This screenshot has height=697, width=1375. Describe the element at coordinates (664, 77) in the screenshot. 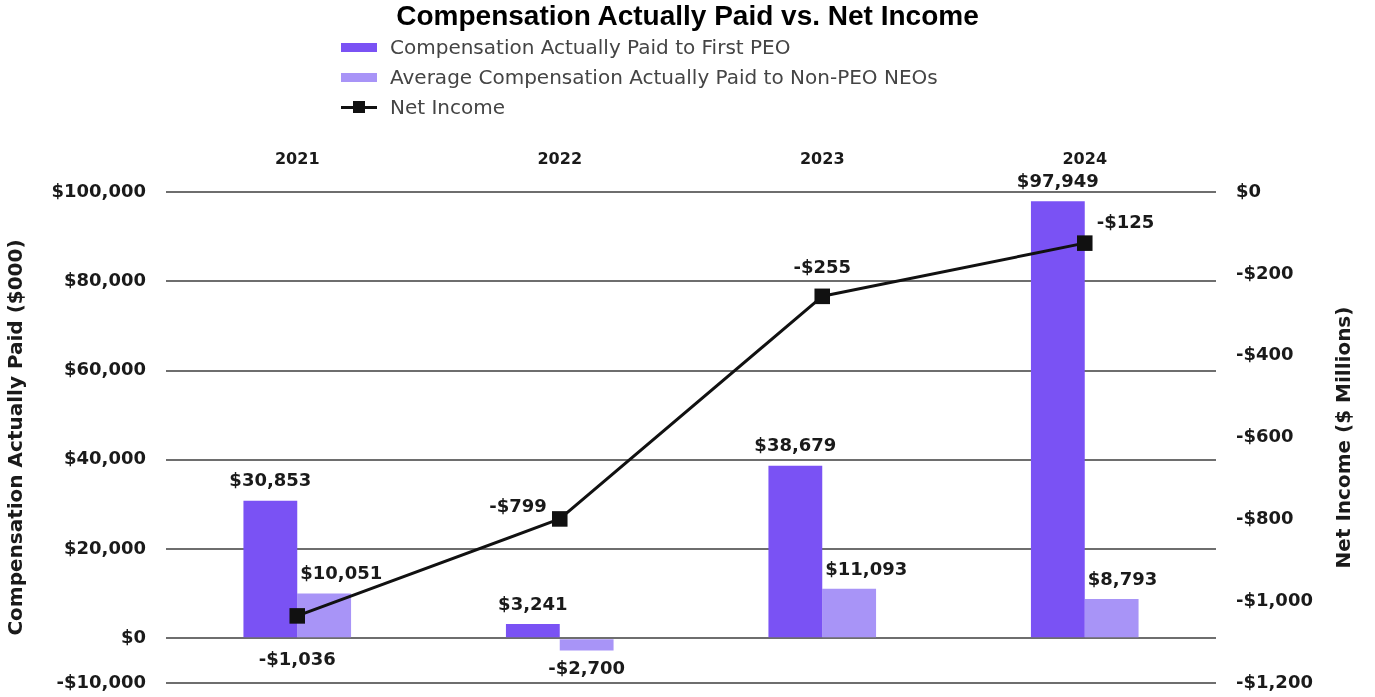

I see `legend-label: Average Compensation Actually Paid to Non-PEO NEOs` at that location.